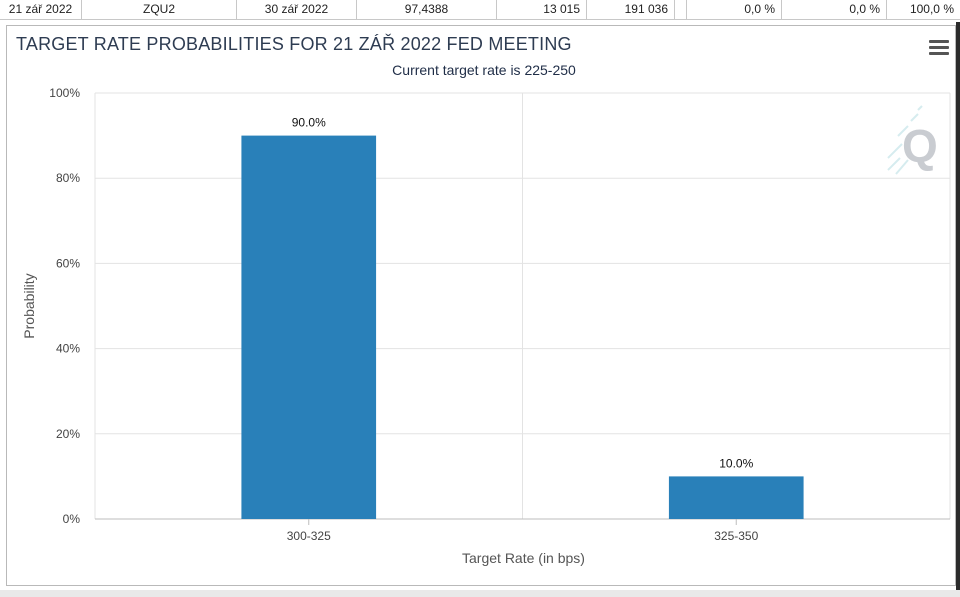 This screenshot has height=597, width=960. Describe the element at coordinates (681, 9) in the screenshot. I see `table-gap` at that location.